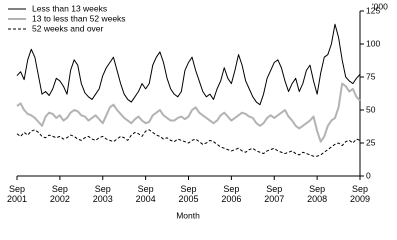  Describe the element at coordinates (79, 18) in the screenshot. I see `legend-label: 13 to less than 52 weeks` at that location.